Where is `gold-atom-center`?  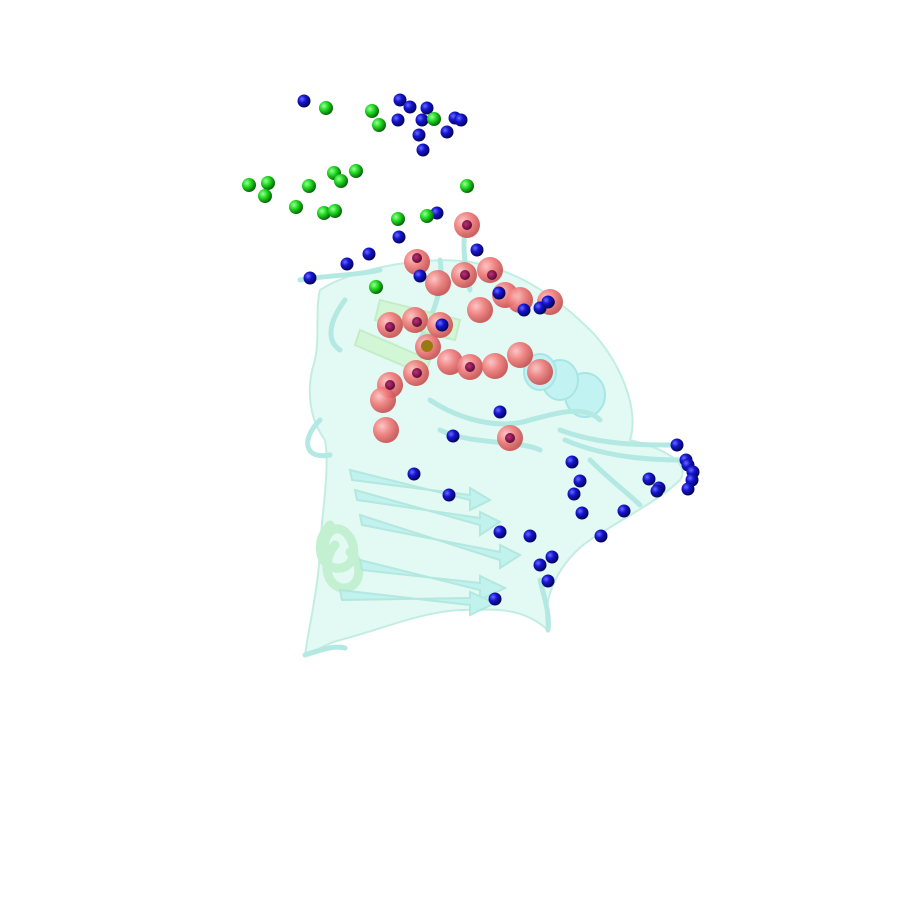
gold-atom-center is located at coordinates (427, 346).